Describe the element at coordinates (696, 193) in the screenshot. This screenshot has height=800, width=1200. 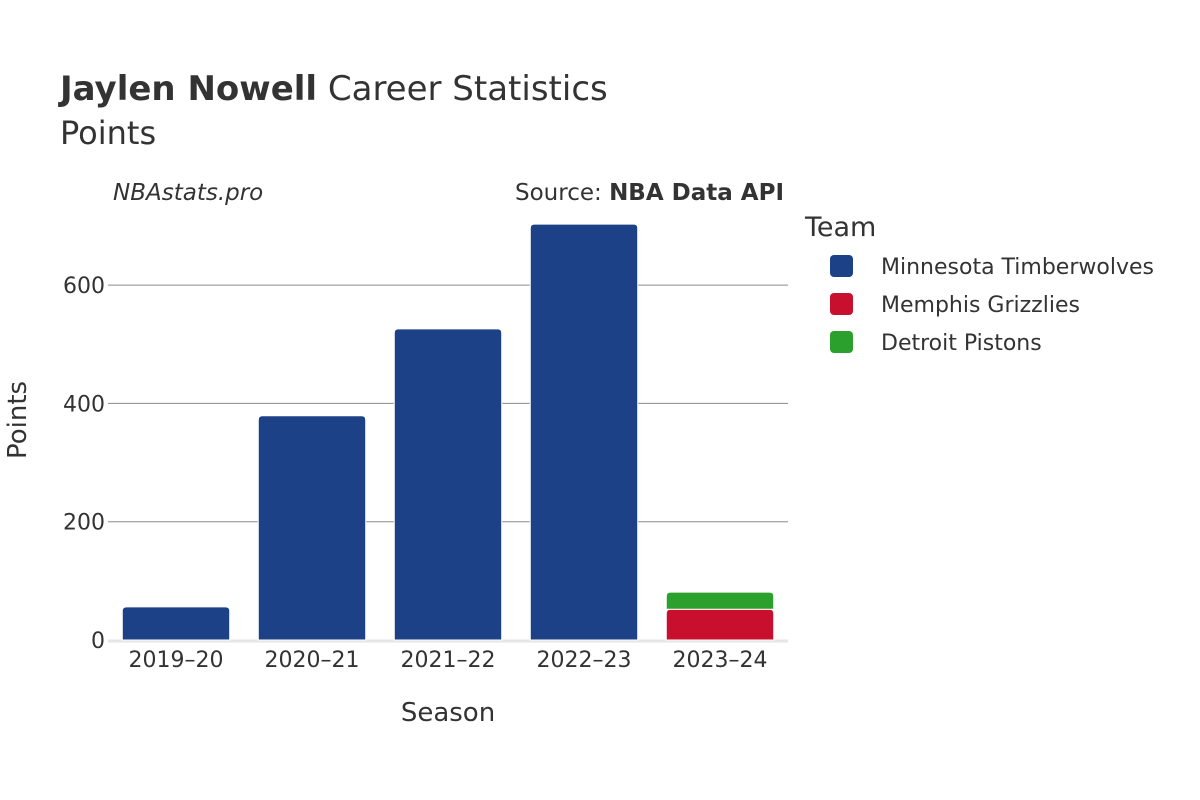
I see `source-name: NBA Data API` at that location.